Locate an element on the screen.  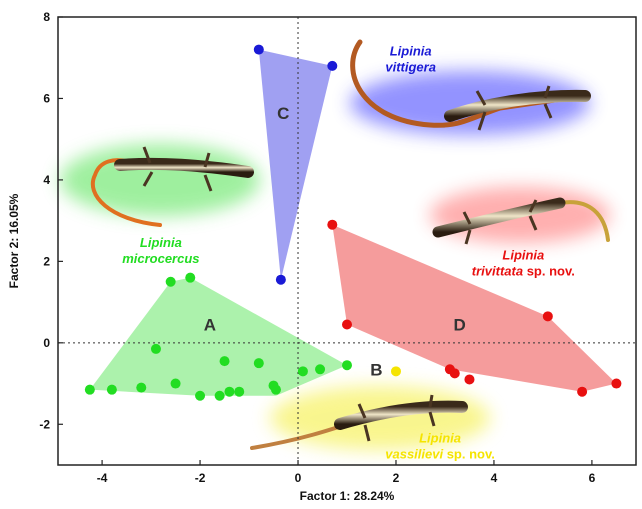
lizard-vittigera-image is located at coordinates (470, 87).